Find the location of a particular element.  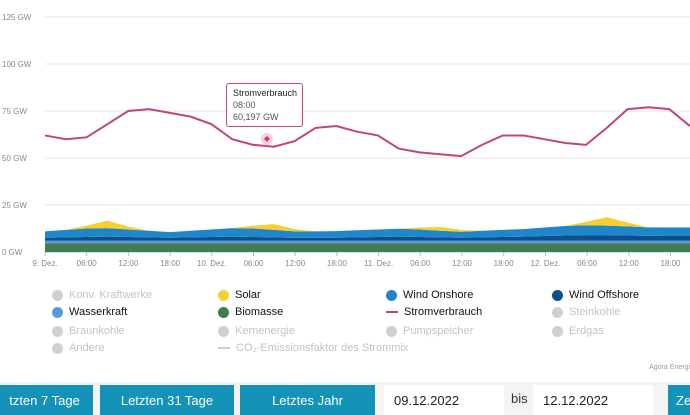

y-tick-label: 25 GW is located at coordinates (14, 205).